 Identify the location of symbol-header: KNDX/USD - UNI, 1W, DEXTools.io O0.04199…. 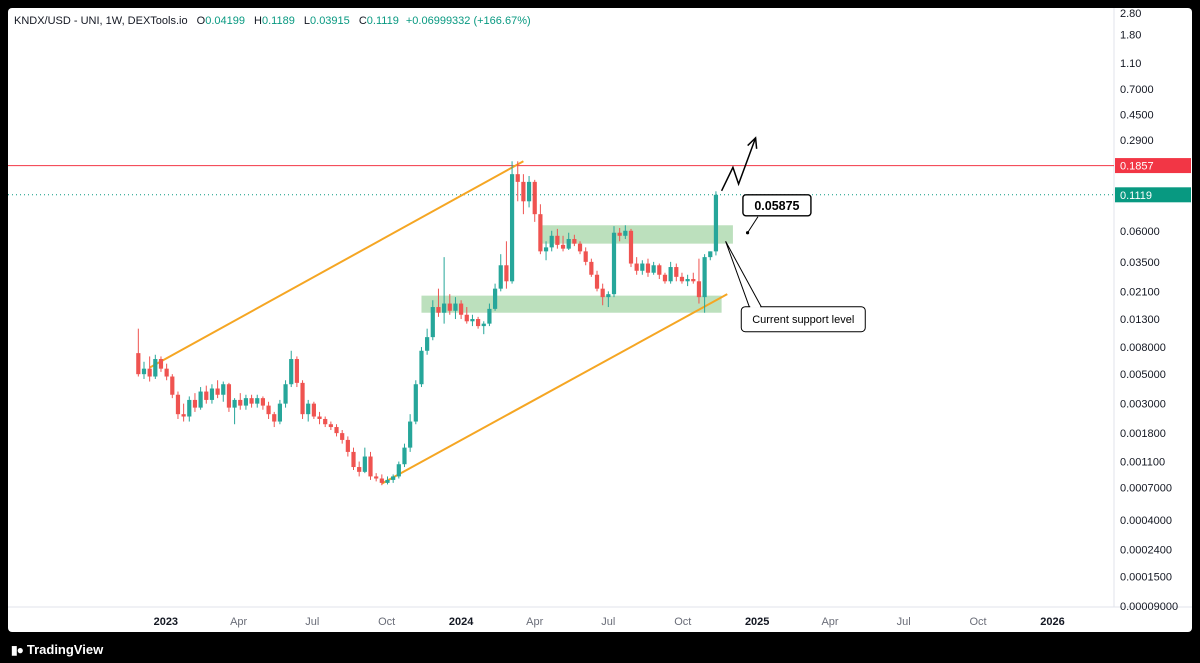
(272, 21).